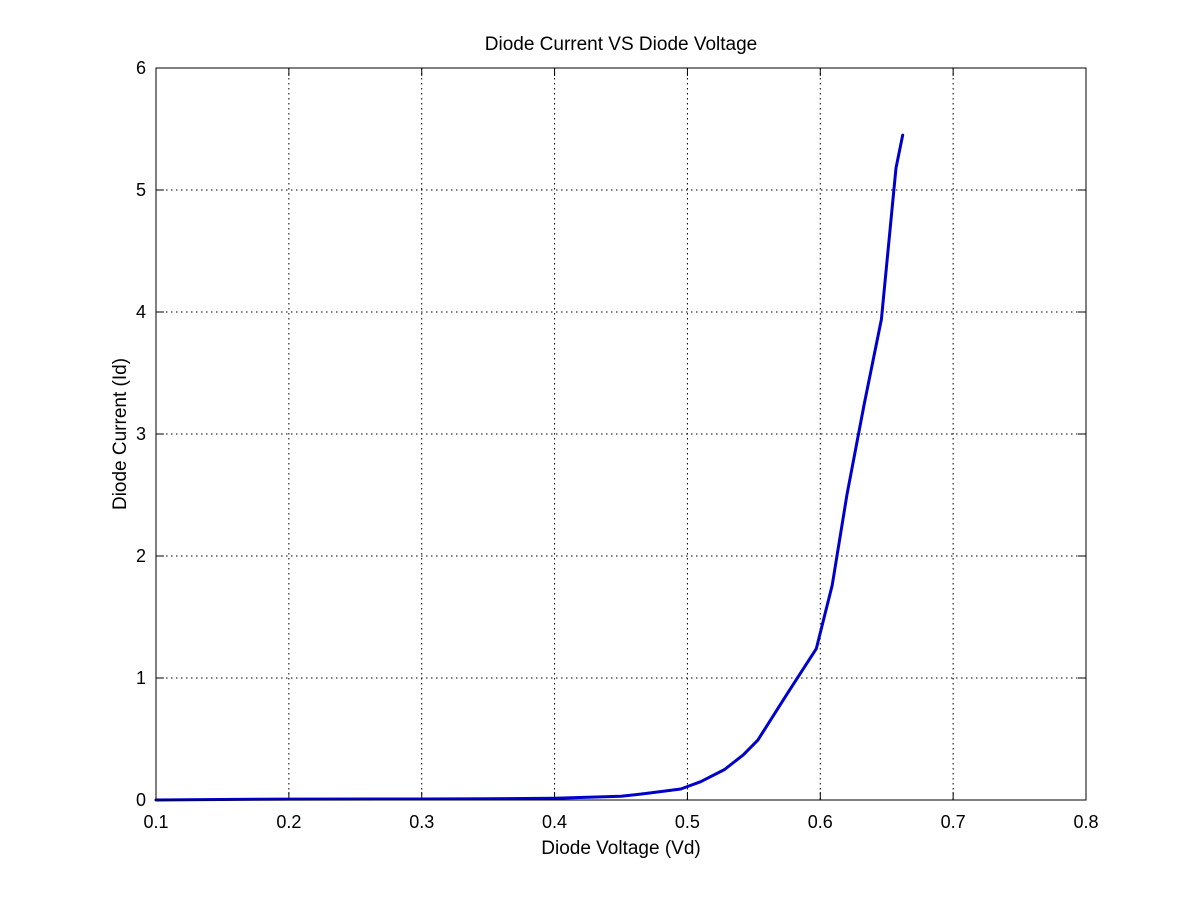 Image resolution: width=1200 pixels, height=905 pixels. Describe the element at coordinates (554, 822) in the screenshot. I see `x-tick-label: 0.4` at that location.